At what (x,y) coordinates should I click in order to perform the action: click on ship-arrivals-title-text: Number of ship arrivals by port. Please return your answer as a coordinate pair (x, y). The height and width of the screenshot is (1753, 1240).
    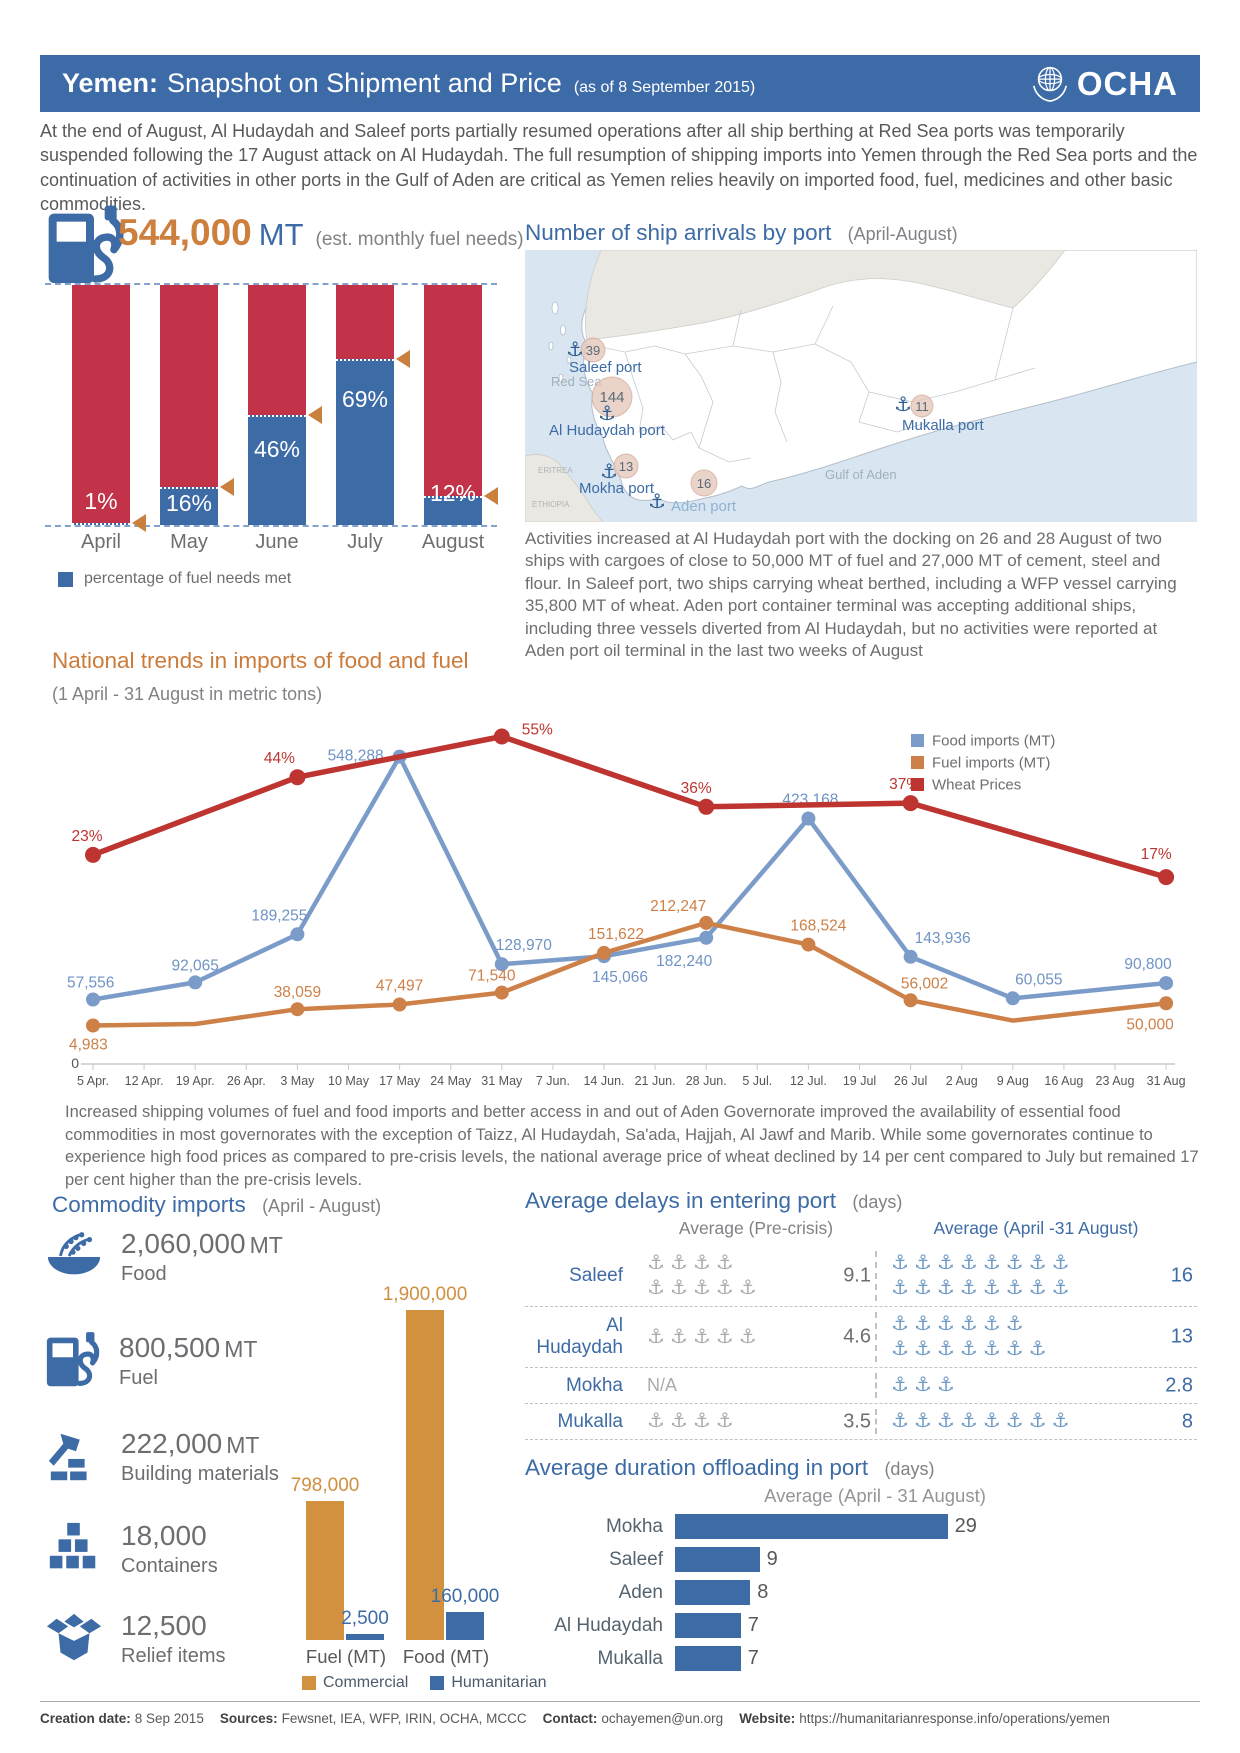
    Looking at the image, I should click on (678, 232).